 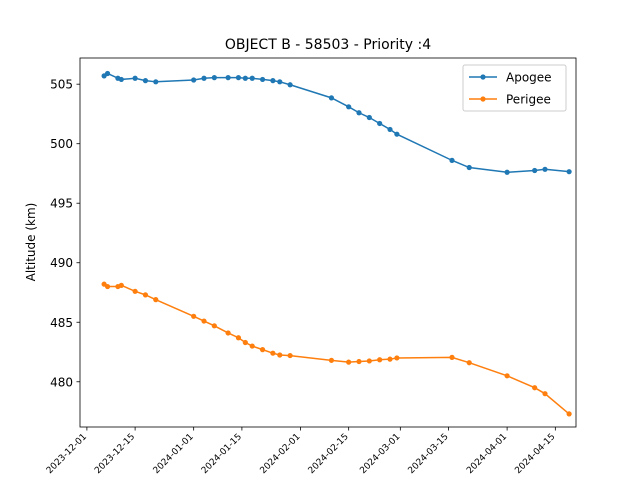 What do you see at coordinates (328, 45) in the screenshot?
I see `chart-title: OBJECT B - 58503 - Priority :4` at bounding box center [328, 45].